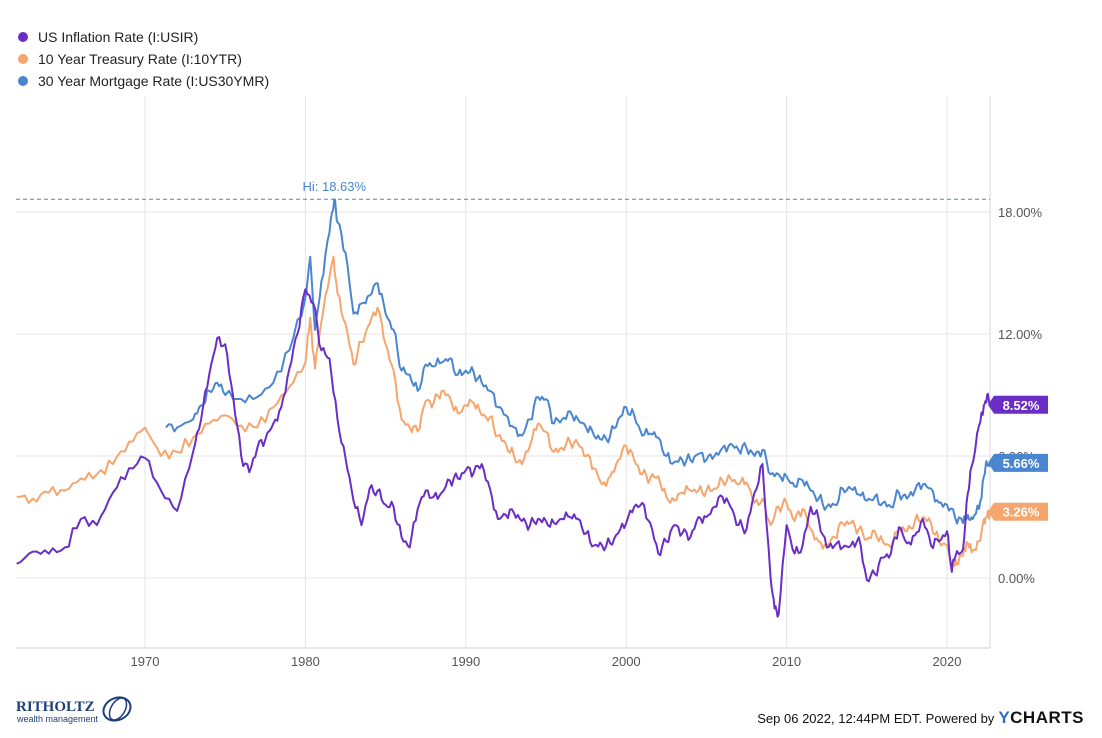 This screenshot has width=1102, height=738. I want to click on x-tick-label: 2010, so click(786, 661).